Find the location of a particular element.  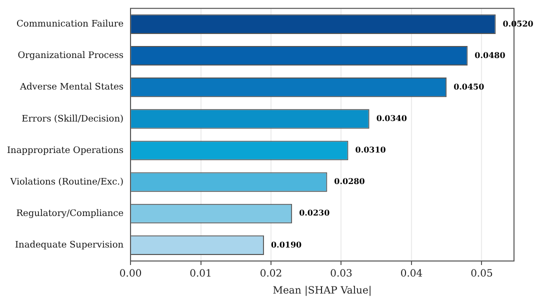

y-tick-label: Organizational Process is located at coordinates (71, 56).